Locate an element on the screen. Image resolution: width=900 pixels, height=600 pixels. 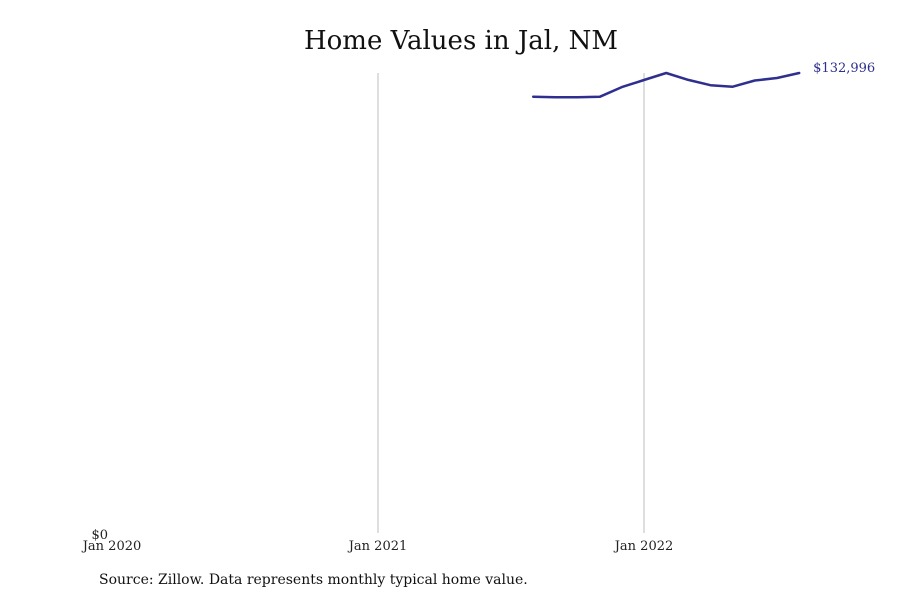
series-layer: $132,996 is located at coordinates (703, 80).